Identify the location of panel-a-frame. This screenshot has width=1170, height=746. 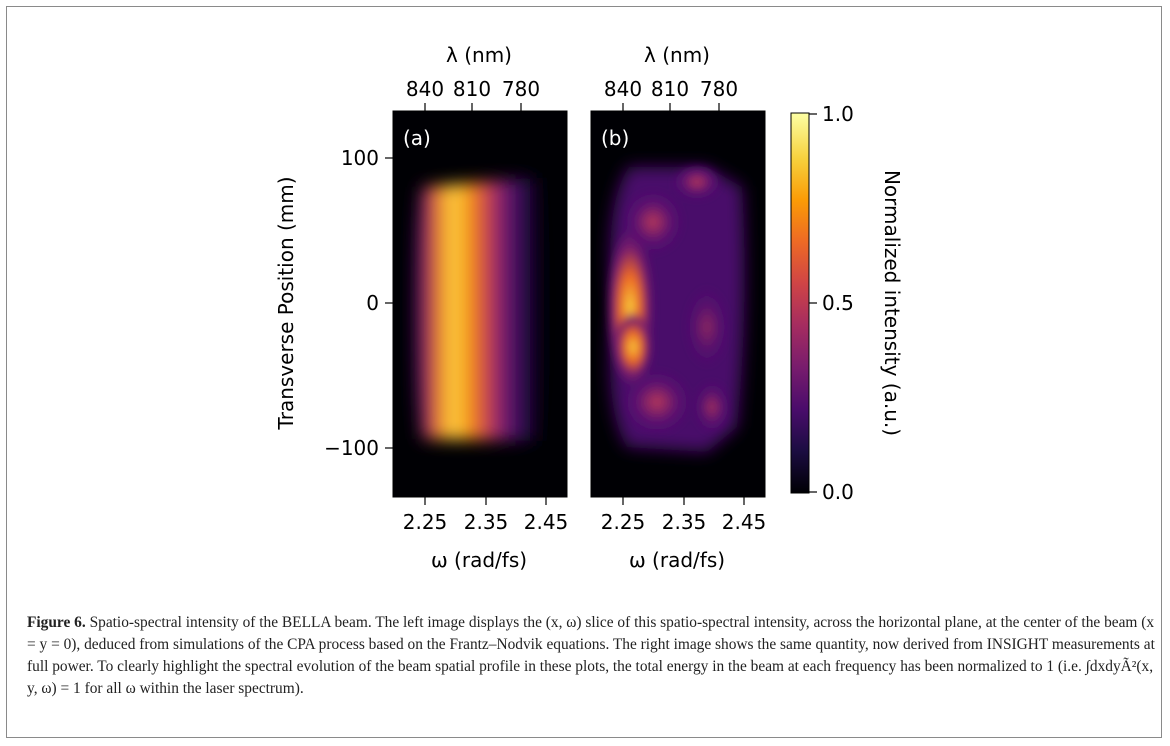
(480, 304).